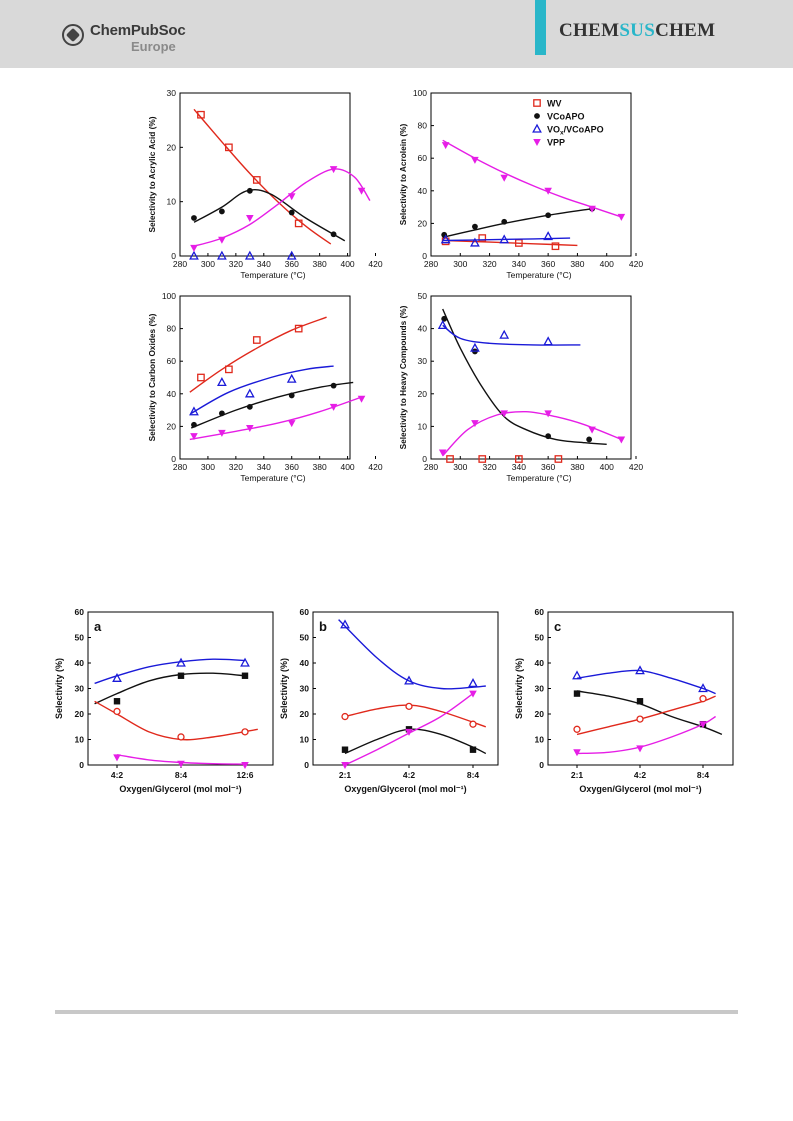 The image size is (793, 1121). Describe the element at coordinates (305, 740) in the screenshot. I see `y-tick-label: 10` at that location.